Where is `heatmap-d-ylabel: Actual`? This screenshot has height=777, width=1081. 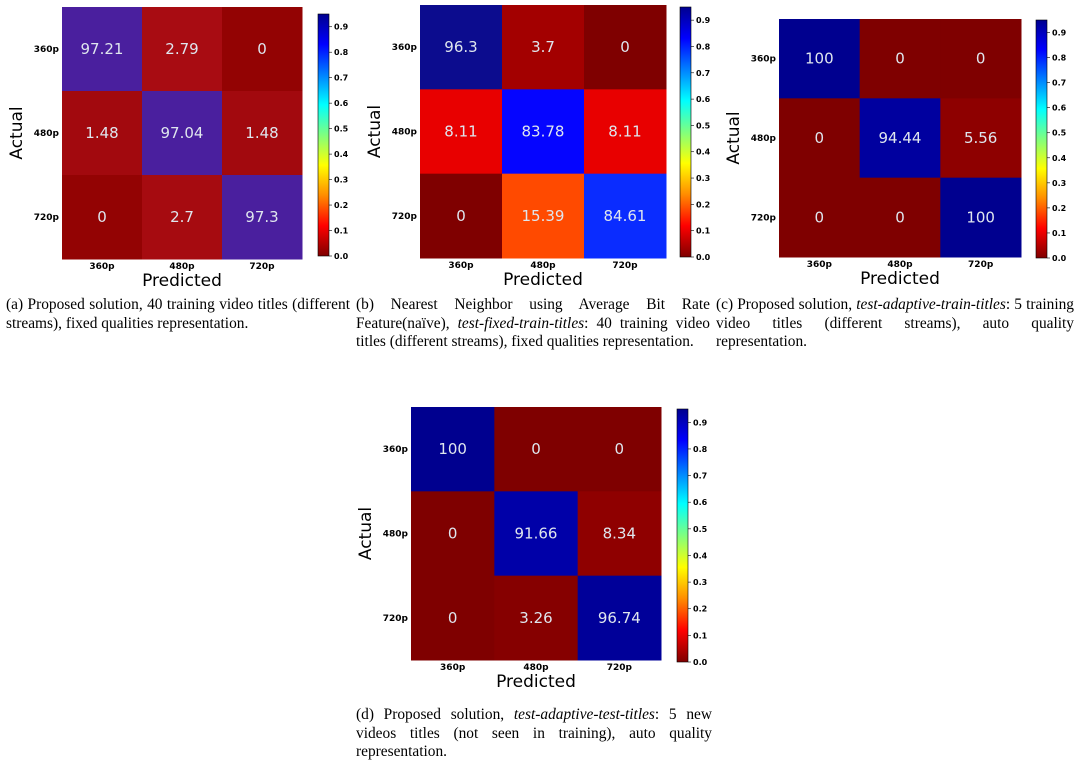
heatmap-d-ylabel: Actual is located at coordinates (366, 533).